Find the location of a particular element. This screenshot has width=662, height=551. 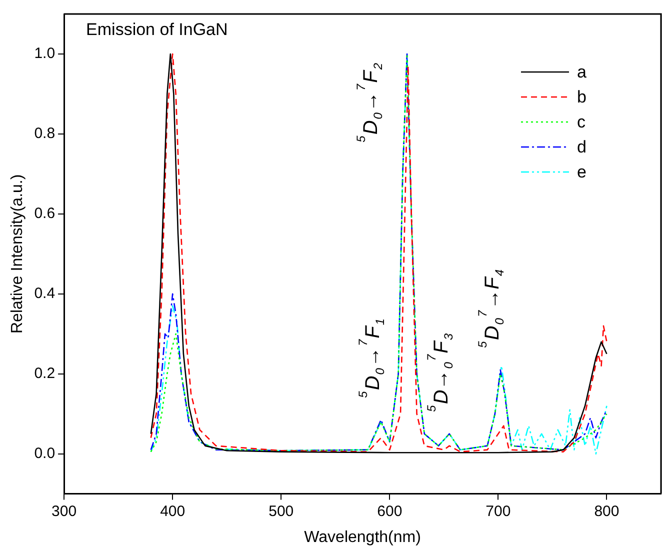

chart-title: Emission of InGaN is located at coordinates (157, 30).